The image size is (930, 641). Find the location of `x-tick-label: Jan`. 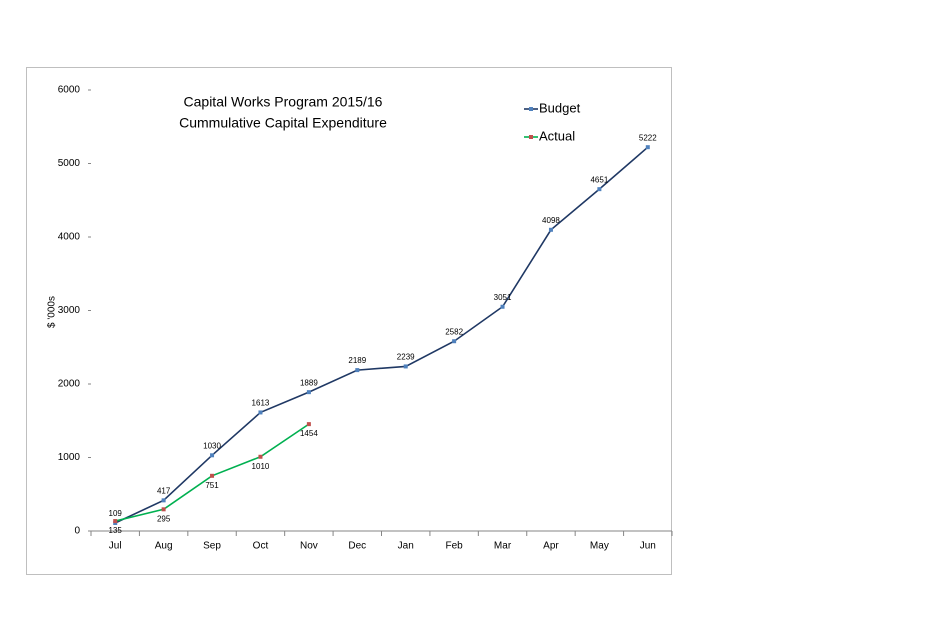

x-tick-label: Jan is located at coordinates (406, 546).